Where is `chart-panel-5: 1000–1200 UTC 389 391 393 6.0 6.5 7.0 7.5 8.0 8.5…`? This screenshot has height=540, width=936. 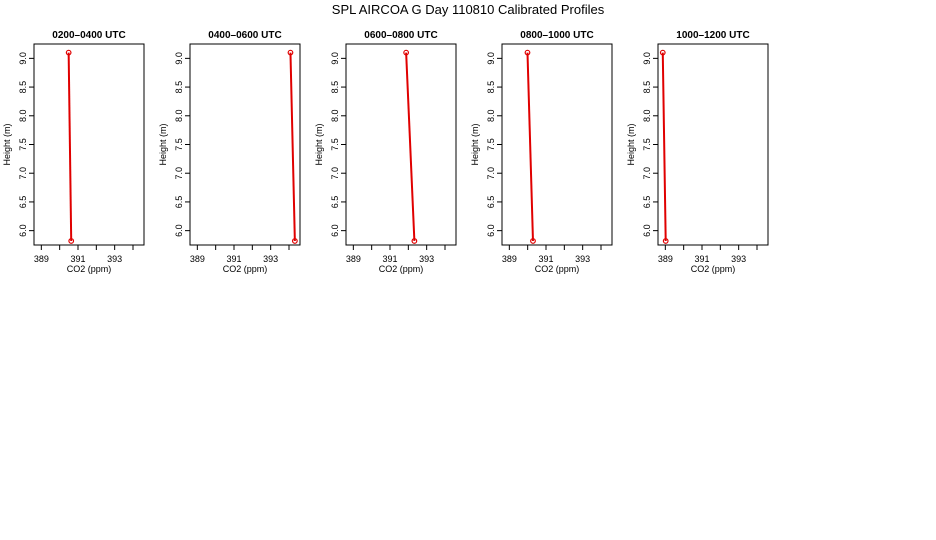
chart-panel-5: 1000–1200 UTC 389 391 393 6.0 6.5 7.0 7.5 8.0 8.5… is located at coordinates (697, 152).